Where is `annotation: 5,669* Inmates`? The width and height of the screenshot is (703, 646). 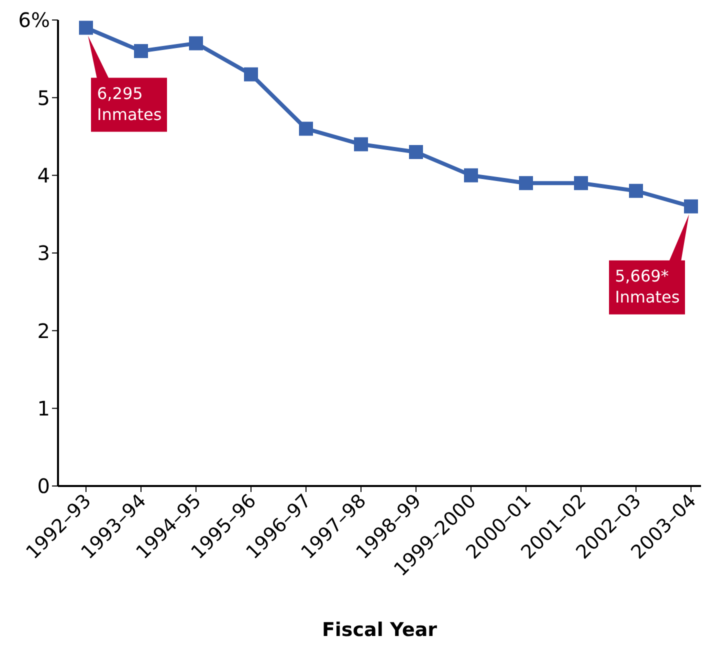 annotation: 5,669* Inmates is located at coordinates (647, 286).